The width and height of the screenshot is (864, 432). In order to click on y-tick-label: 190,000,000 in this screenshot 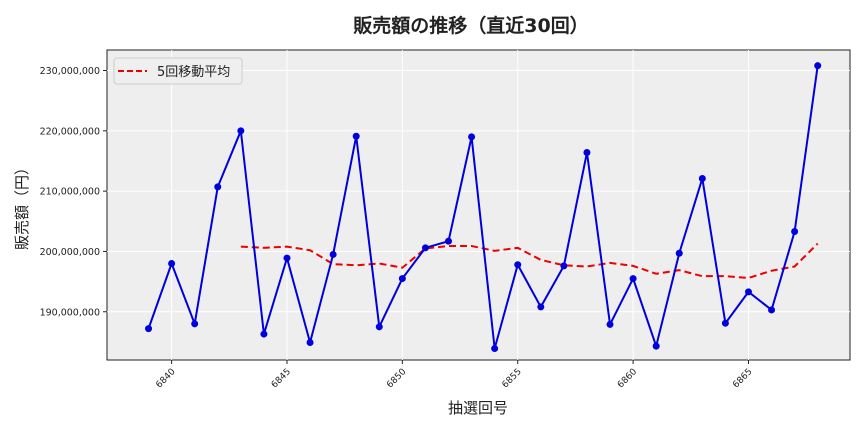, I will do `click(70, 312)`.